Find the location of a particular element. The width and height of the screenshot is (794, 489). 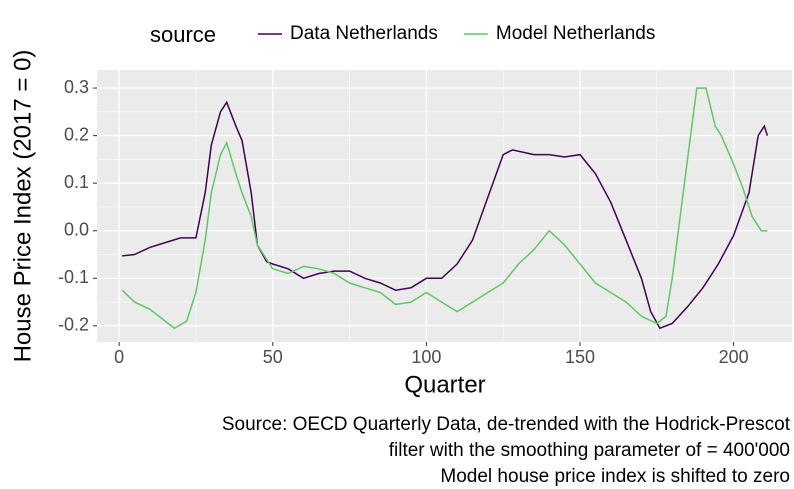

legend-label: Model Netherlands is located at coordinates (575, 33).